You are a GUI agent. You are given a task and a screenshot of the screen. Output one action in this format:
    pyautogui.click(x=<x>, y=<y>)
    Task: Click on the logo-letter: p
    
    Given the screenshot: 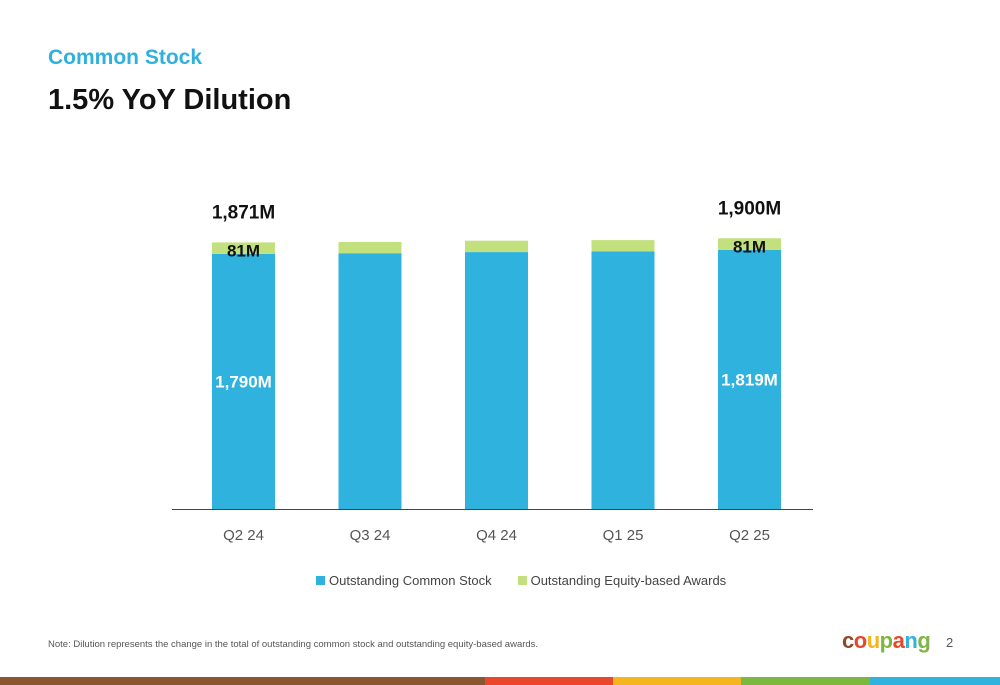 What is the action you would take?
    pyautogui.click(x=886, y=640)
    